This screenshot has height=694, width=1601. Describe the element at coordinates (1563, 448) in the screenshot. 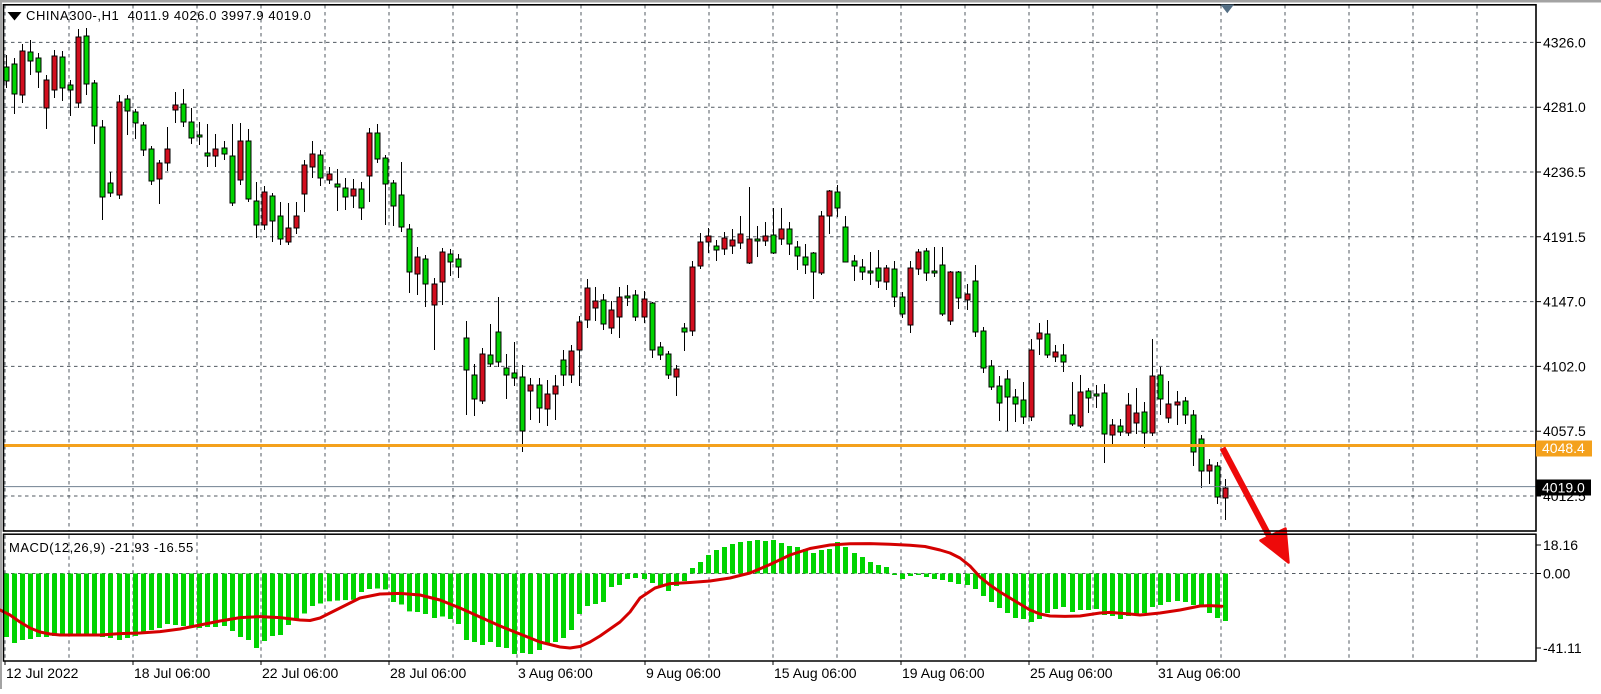

I see `svg-text: 4048.4` at that location.